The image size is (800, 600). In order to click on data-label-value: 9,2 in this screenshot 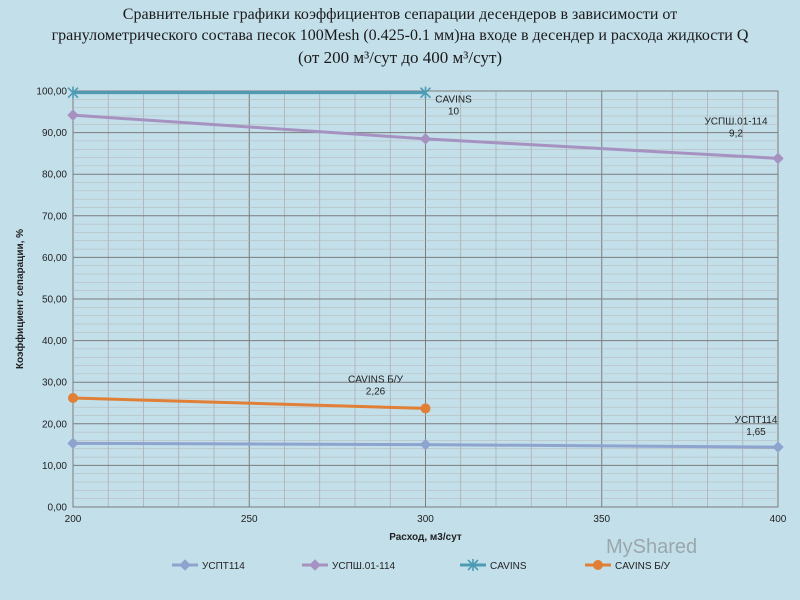, I will do `click(736, 133)`.